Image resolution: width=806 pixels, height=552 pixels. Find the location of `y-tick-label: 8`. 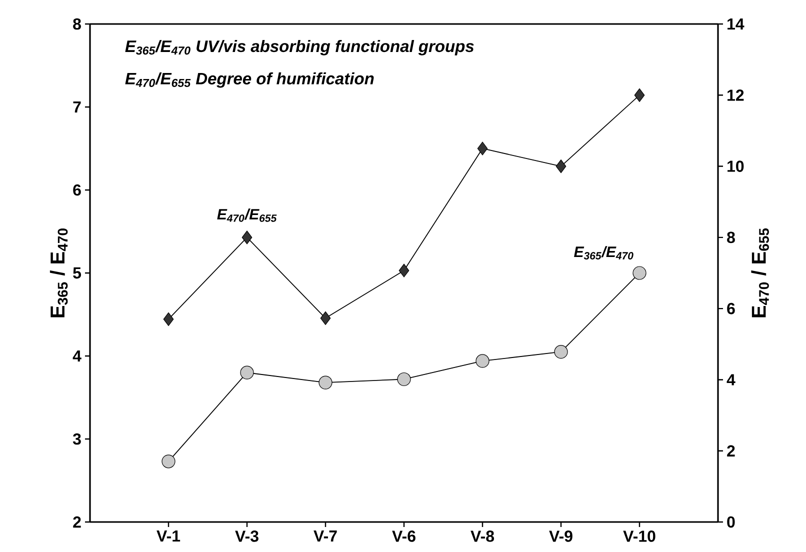

y-tick-label: 8 is located at coordinates (77, 24).